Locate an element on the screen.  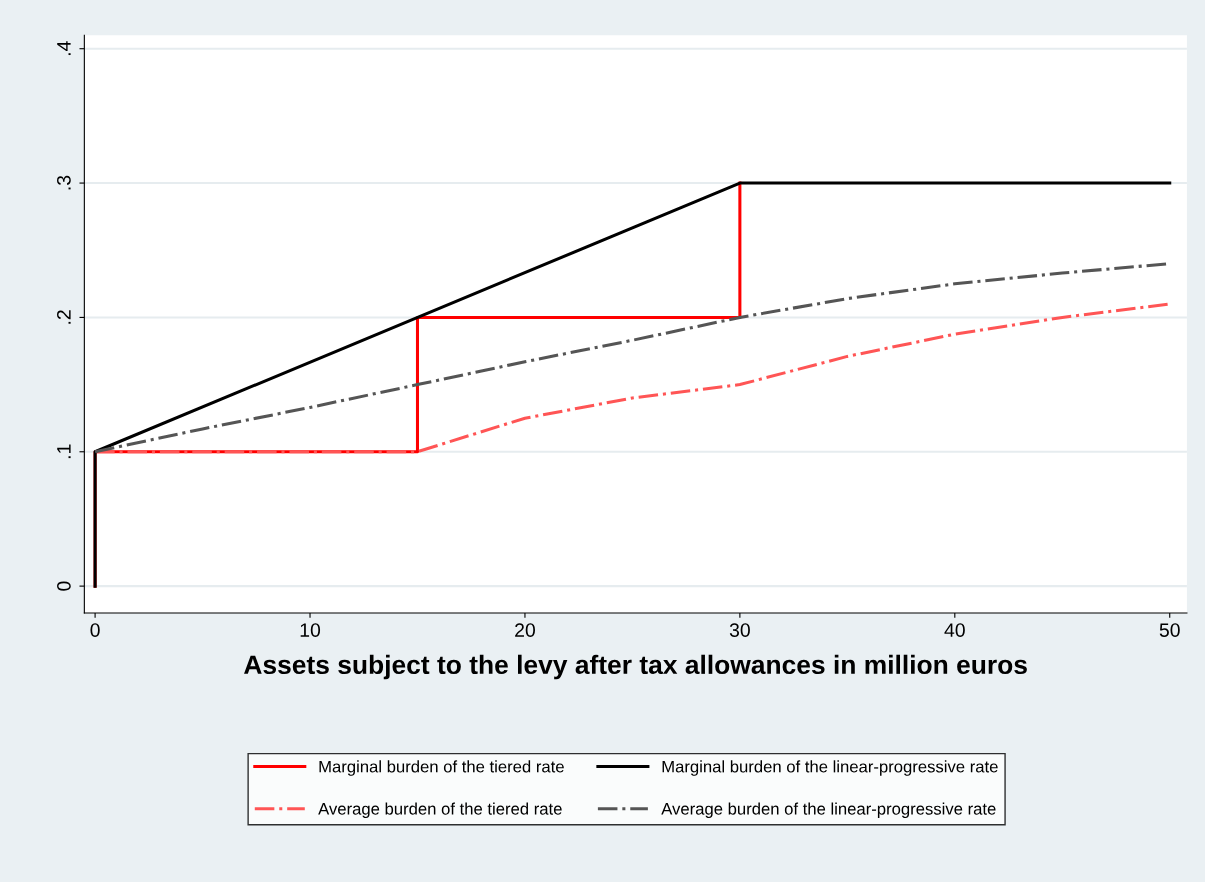
y-tick-label: .2 is located at coordinates (64, 317).